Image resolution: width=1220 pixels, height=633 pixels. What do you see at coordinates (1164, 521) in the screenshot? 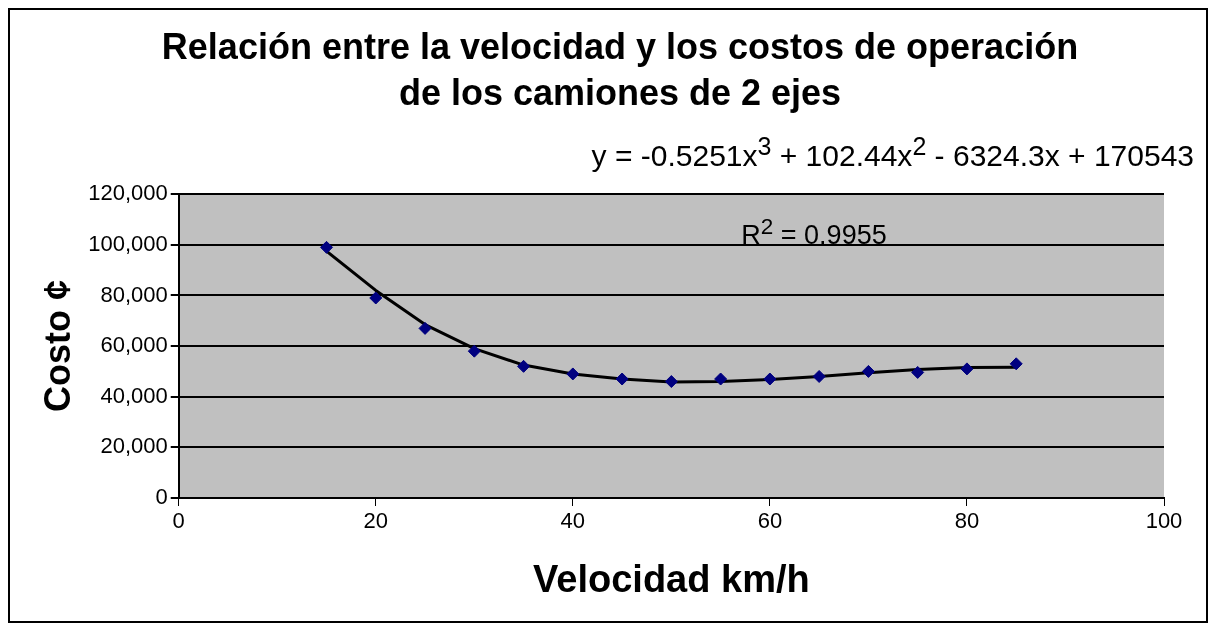
I see `x-tick-label: 100` at bounding box center [1164, 521].